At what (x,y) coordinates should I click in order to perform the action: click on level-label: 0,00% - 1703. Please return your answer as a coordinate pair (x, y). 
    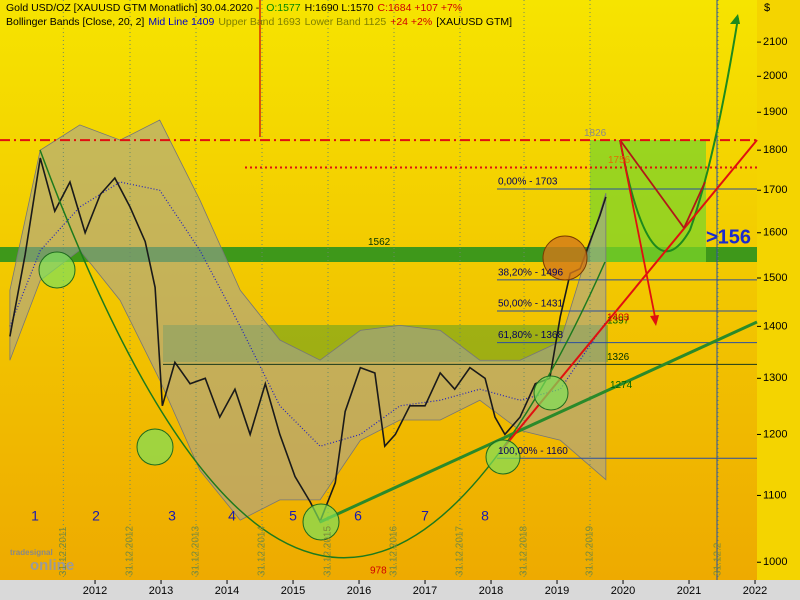
    Looking at the image, I should click on (528, 182).